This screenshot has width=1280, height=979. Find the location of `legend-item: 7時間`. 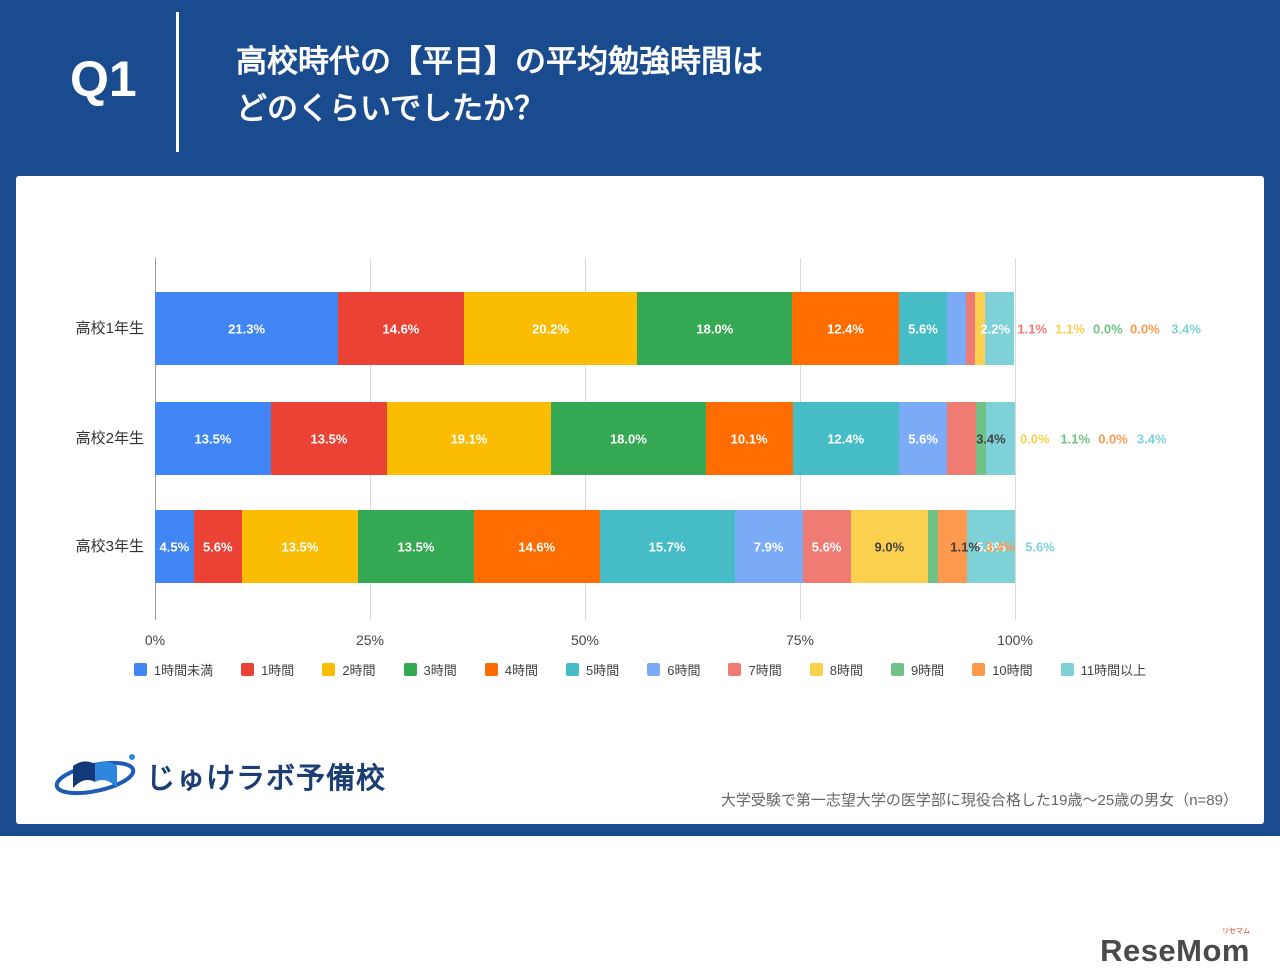

legend-item: 7時間 is located at coordinates (755, 669).